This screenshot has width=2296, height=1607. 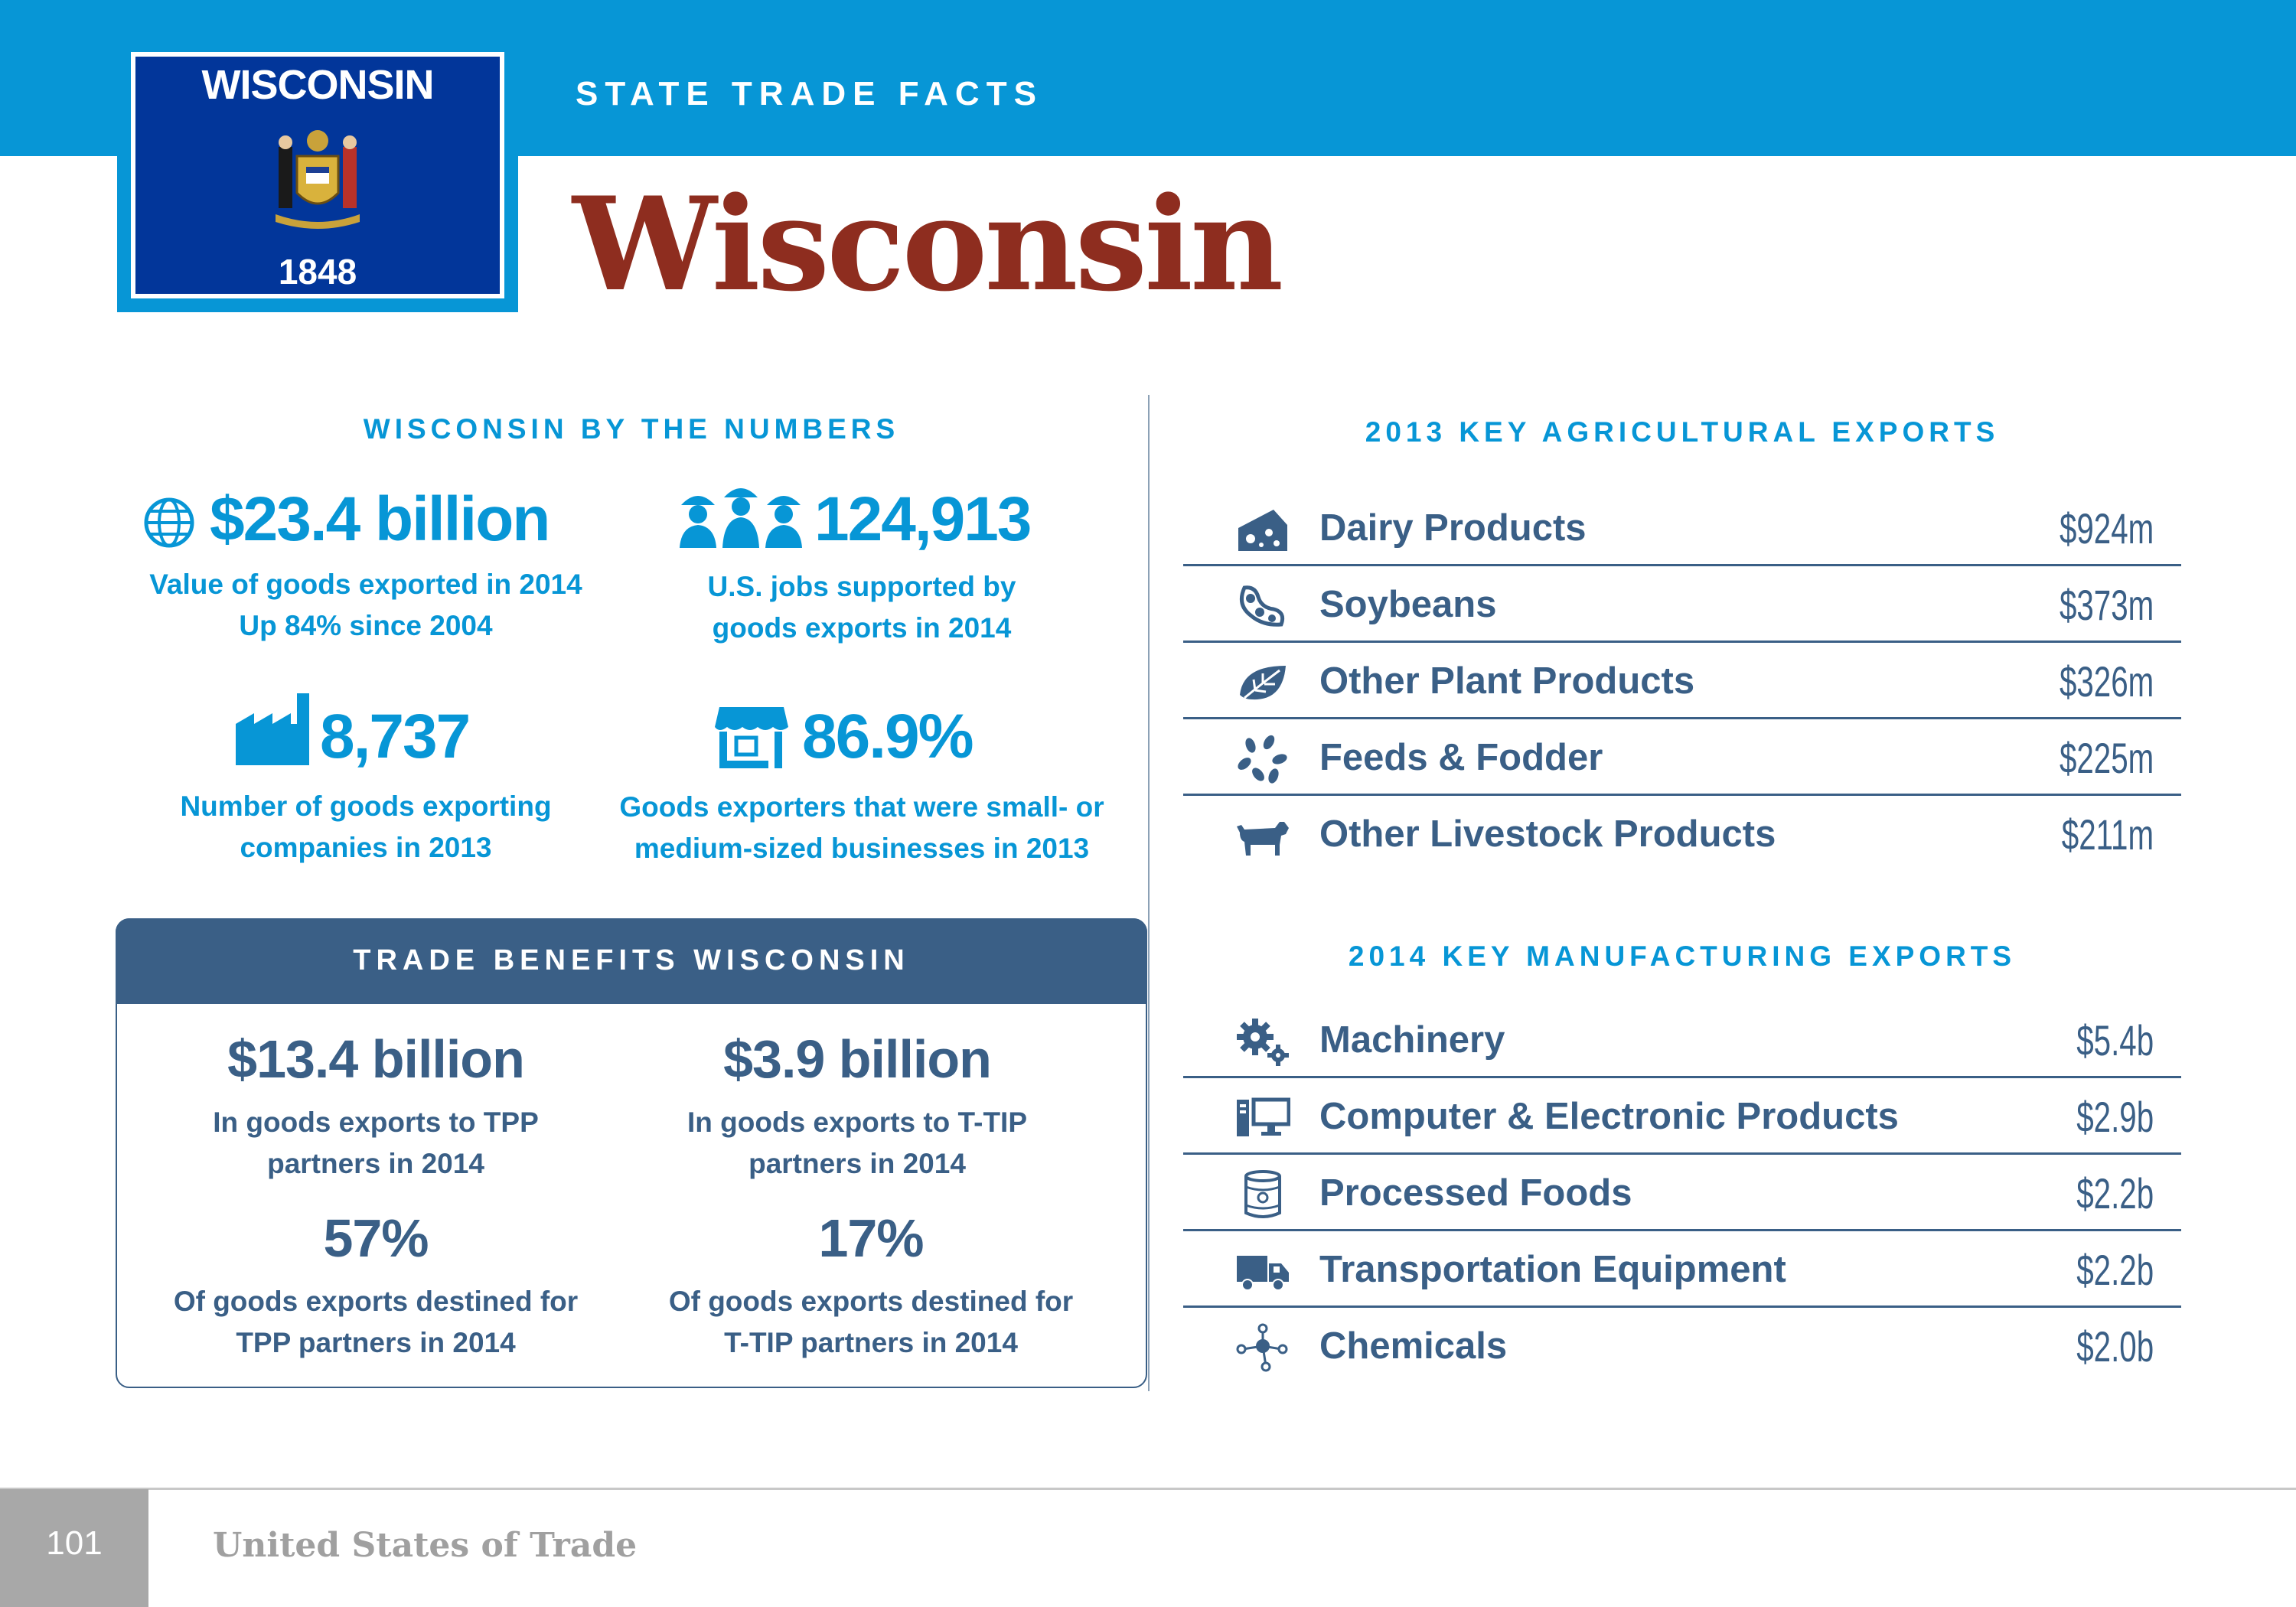 What do you see at coordinates (376, 1059) in the screenshot?
I see `benefit-tpp-value: $13.4 billion` at bounding box center [376, 1059].